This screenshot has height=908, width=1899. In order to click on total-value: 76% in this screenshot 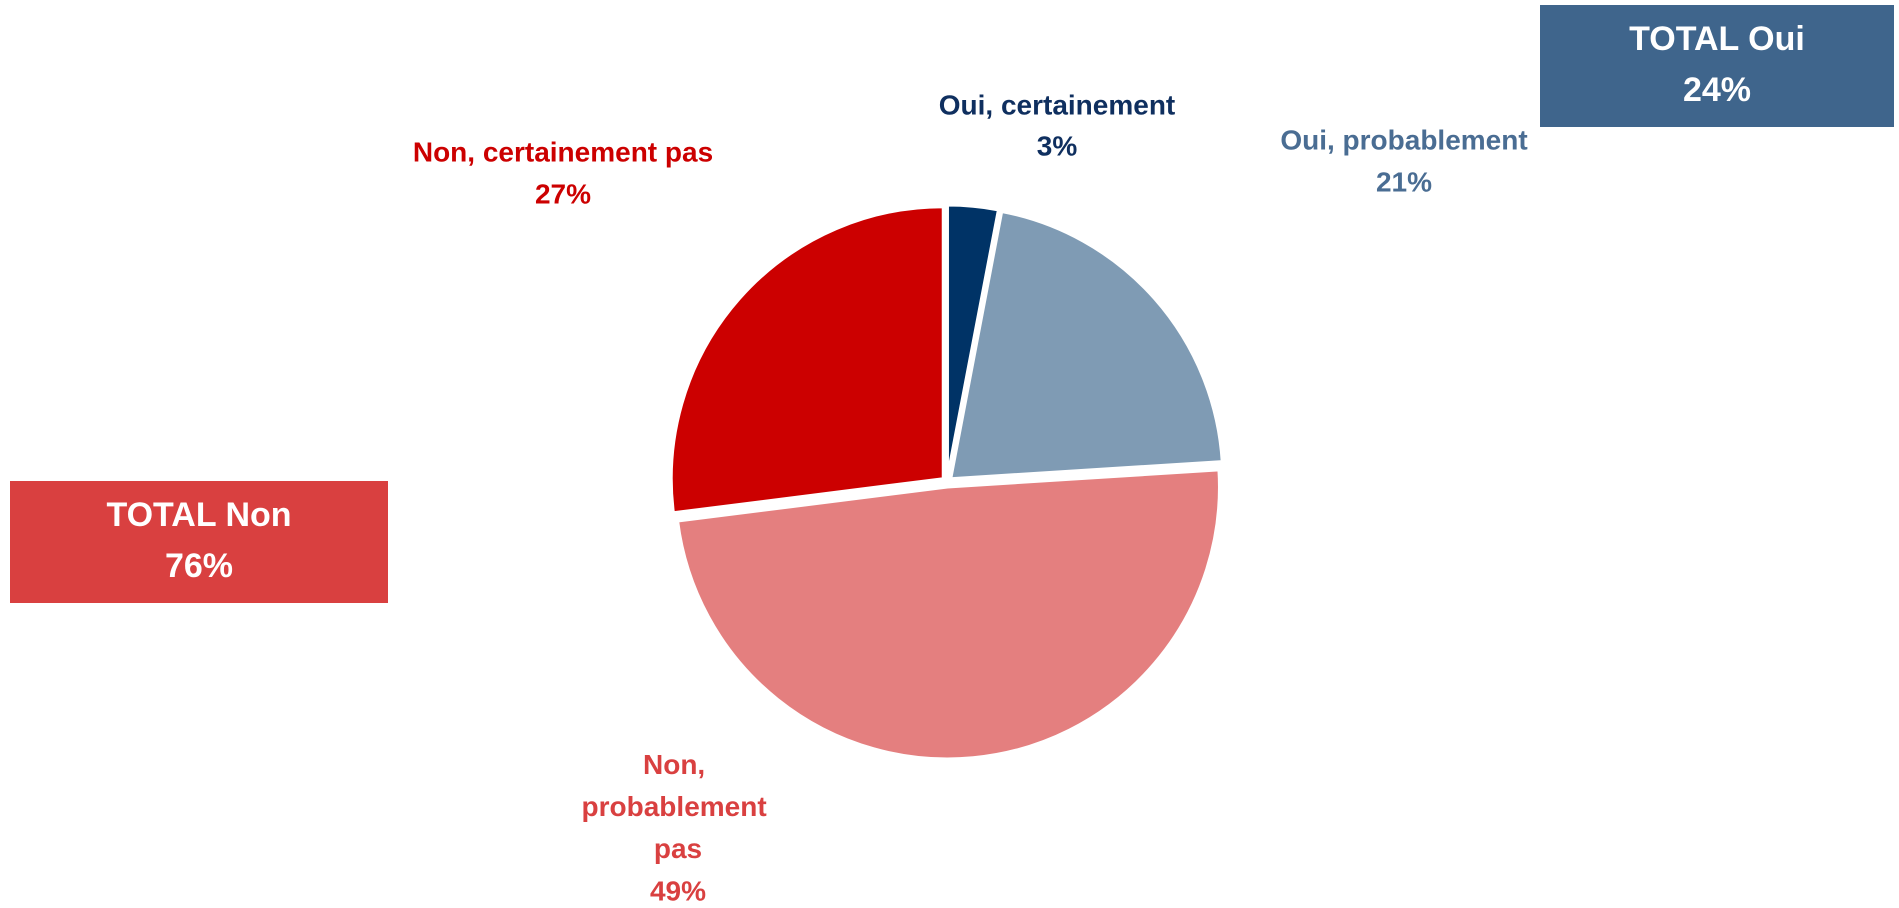, I will do `click(199, 566)`.